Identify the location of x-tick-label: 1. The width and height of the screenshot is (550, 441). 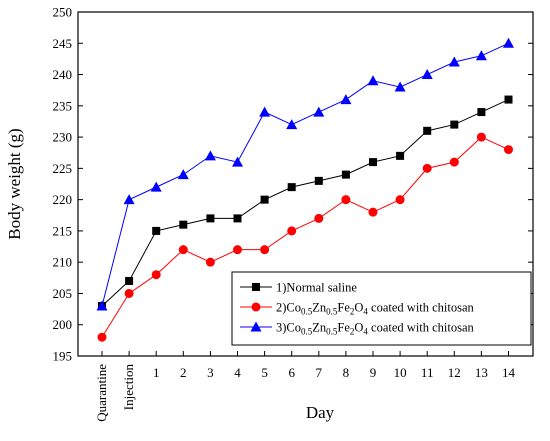
(156, 372).